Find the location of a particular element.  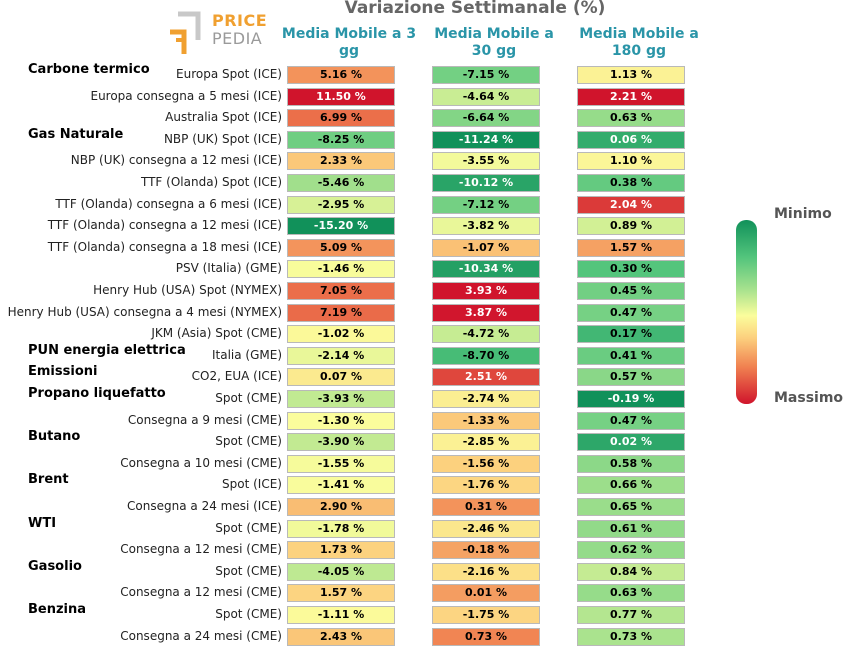

heatmap-cell: 2.04 % is located at coordinates (631, 204).